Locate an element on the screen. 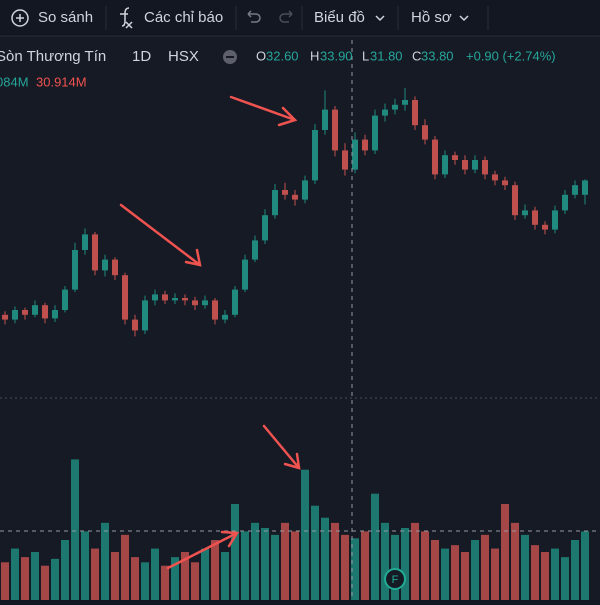 This screenshot has width=600, height=605. exchange: HSX is located at coordinates (183, 56).